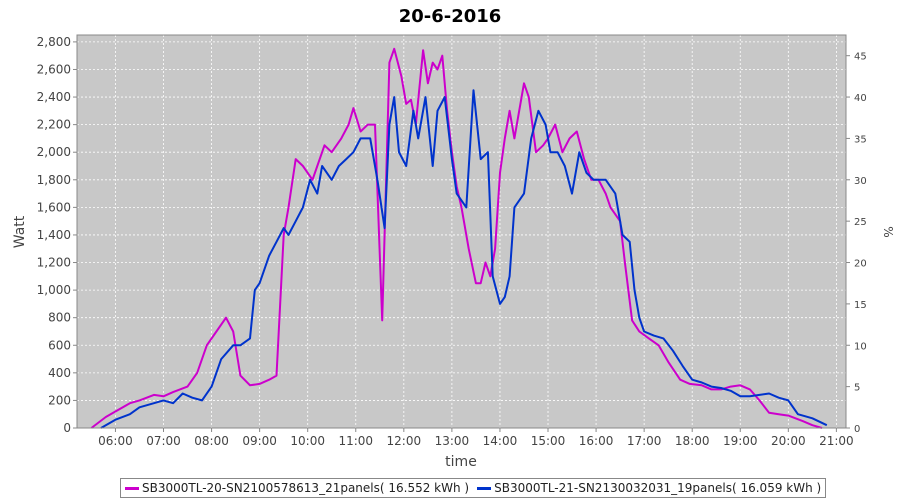  I want to click on x-tick-label: 11:00, so click(355, 441).